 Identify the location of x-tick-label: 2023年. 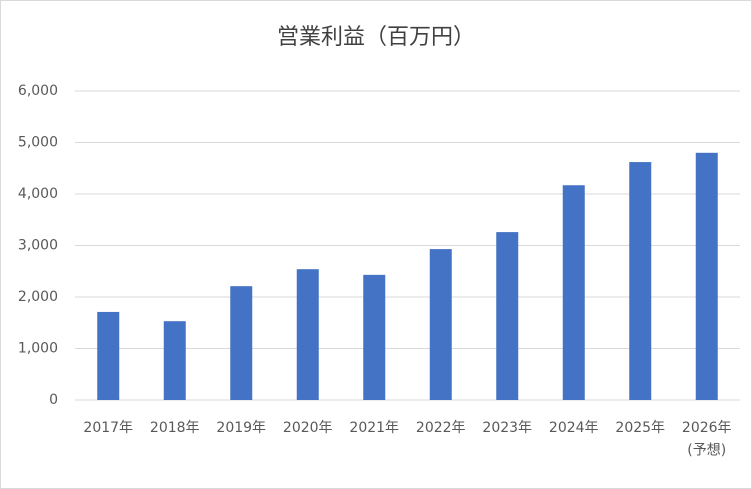
(507, 428).